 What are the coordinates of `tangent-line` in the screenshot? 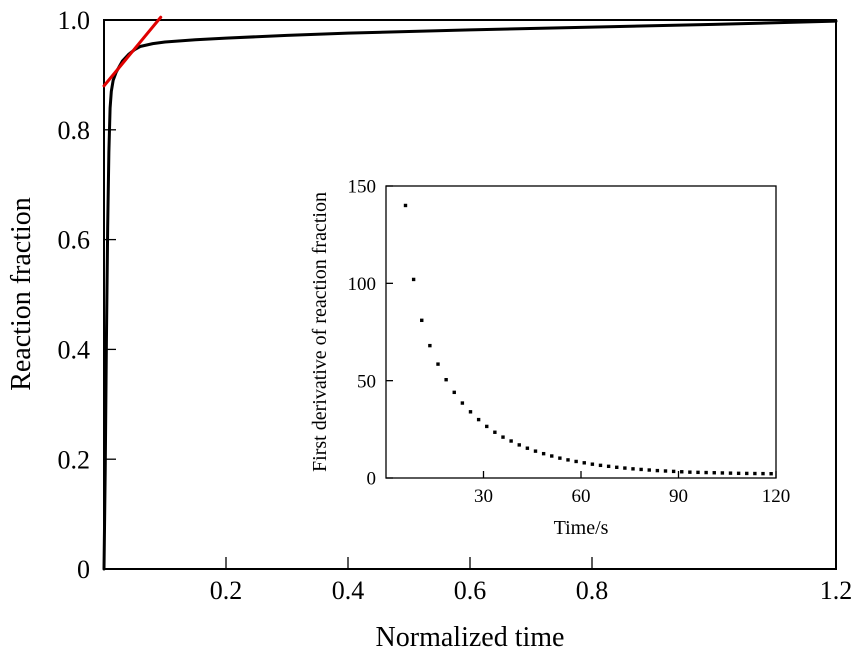 It's located at (132, 51).